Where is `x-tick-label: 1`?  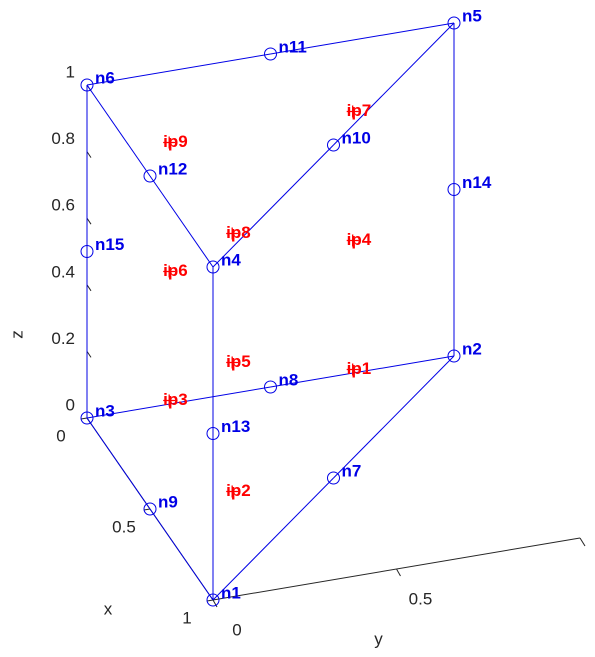
x-tick-label: 1 is located at coordinates (186, 617).